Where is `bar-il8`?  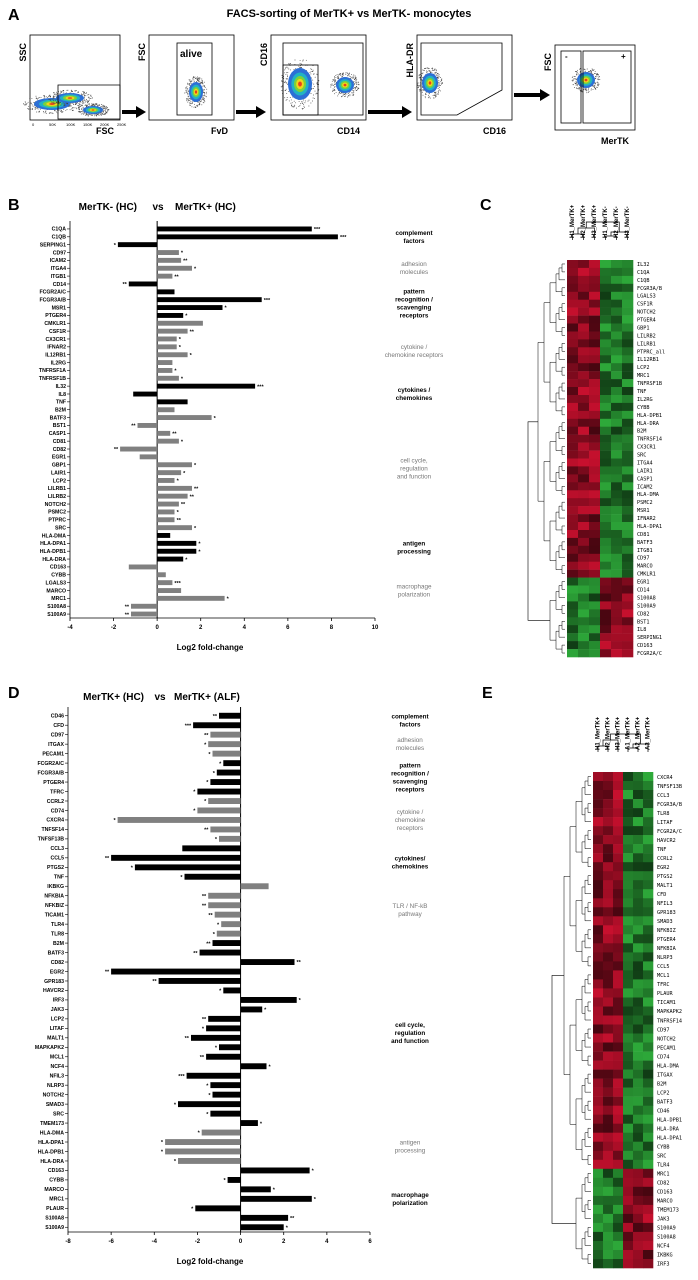
bar-il8 is located at coordinates (145, 394).